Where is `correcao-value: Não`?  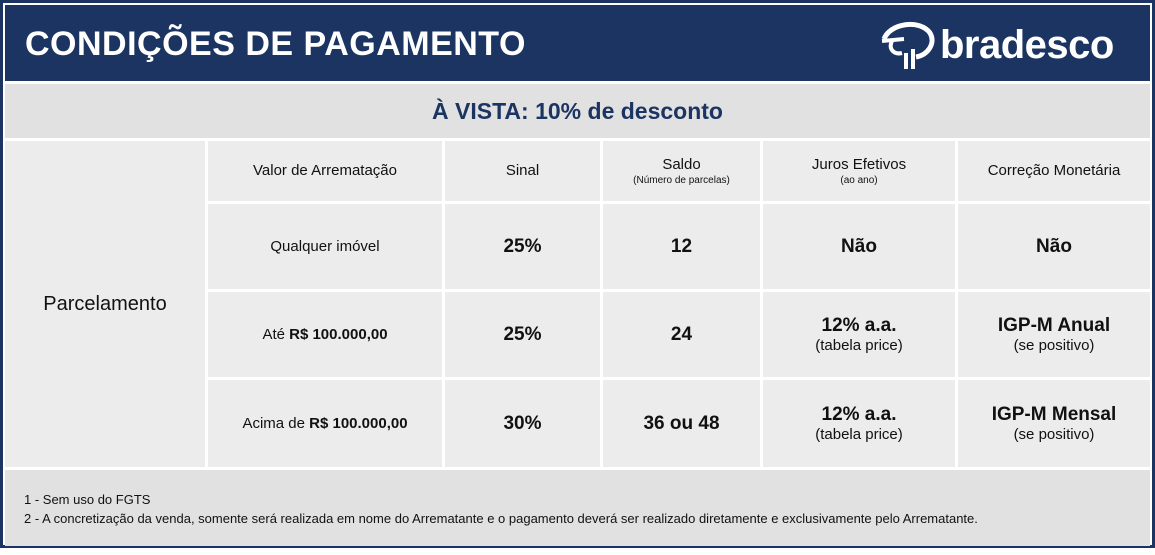
correcao-value: Não is located at coordinates (1054, 246).